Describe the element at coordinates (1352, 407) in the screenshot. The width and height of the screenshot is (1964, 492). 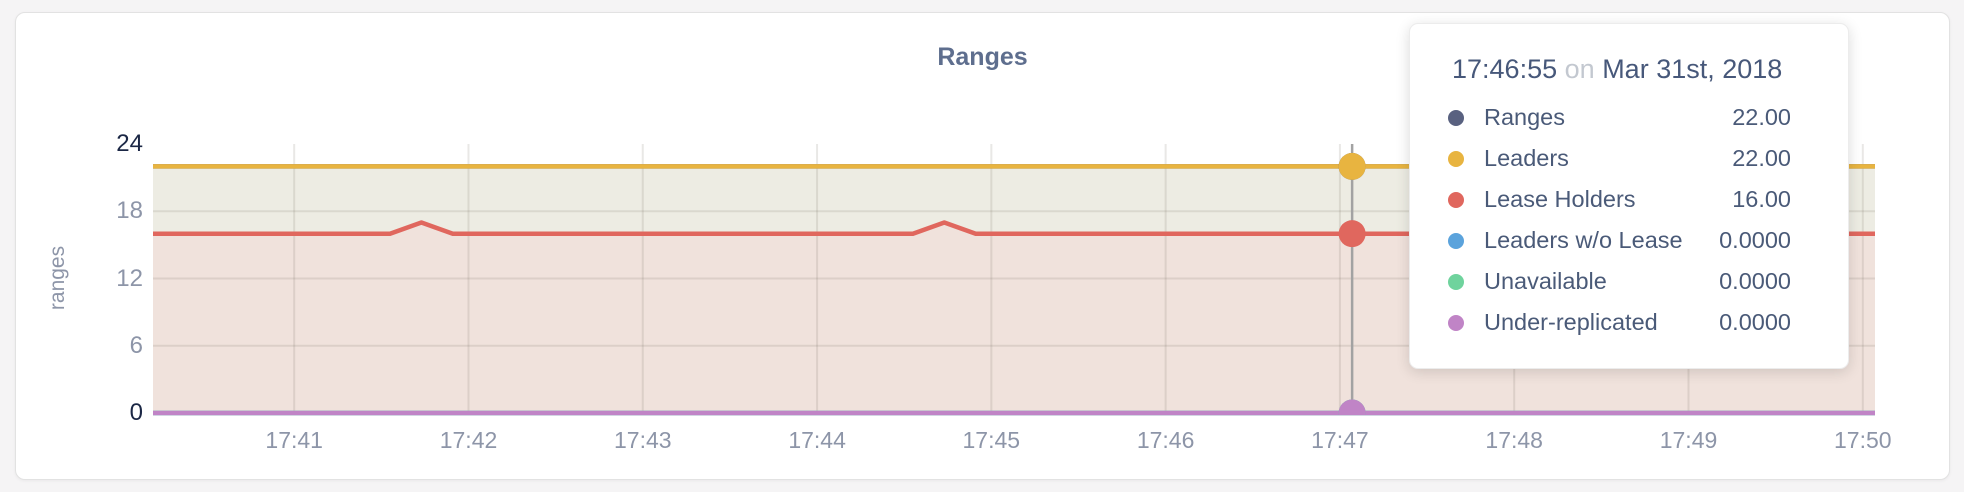
I see `hover-marker-under-replicated` at that location.